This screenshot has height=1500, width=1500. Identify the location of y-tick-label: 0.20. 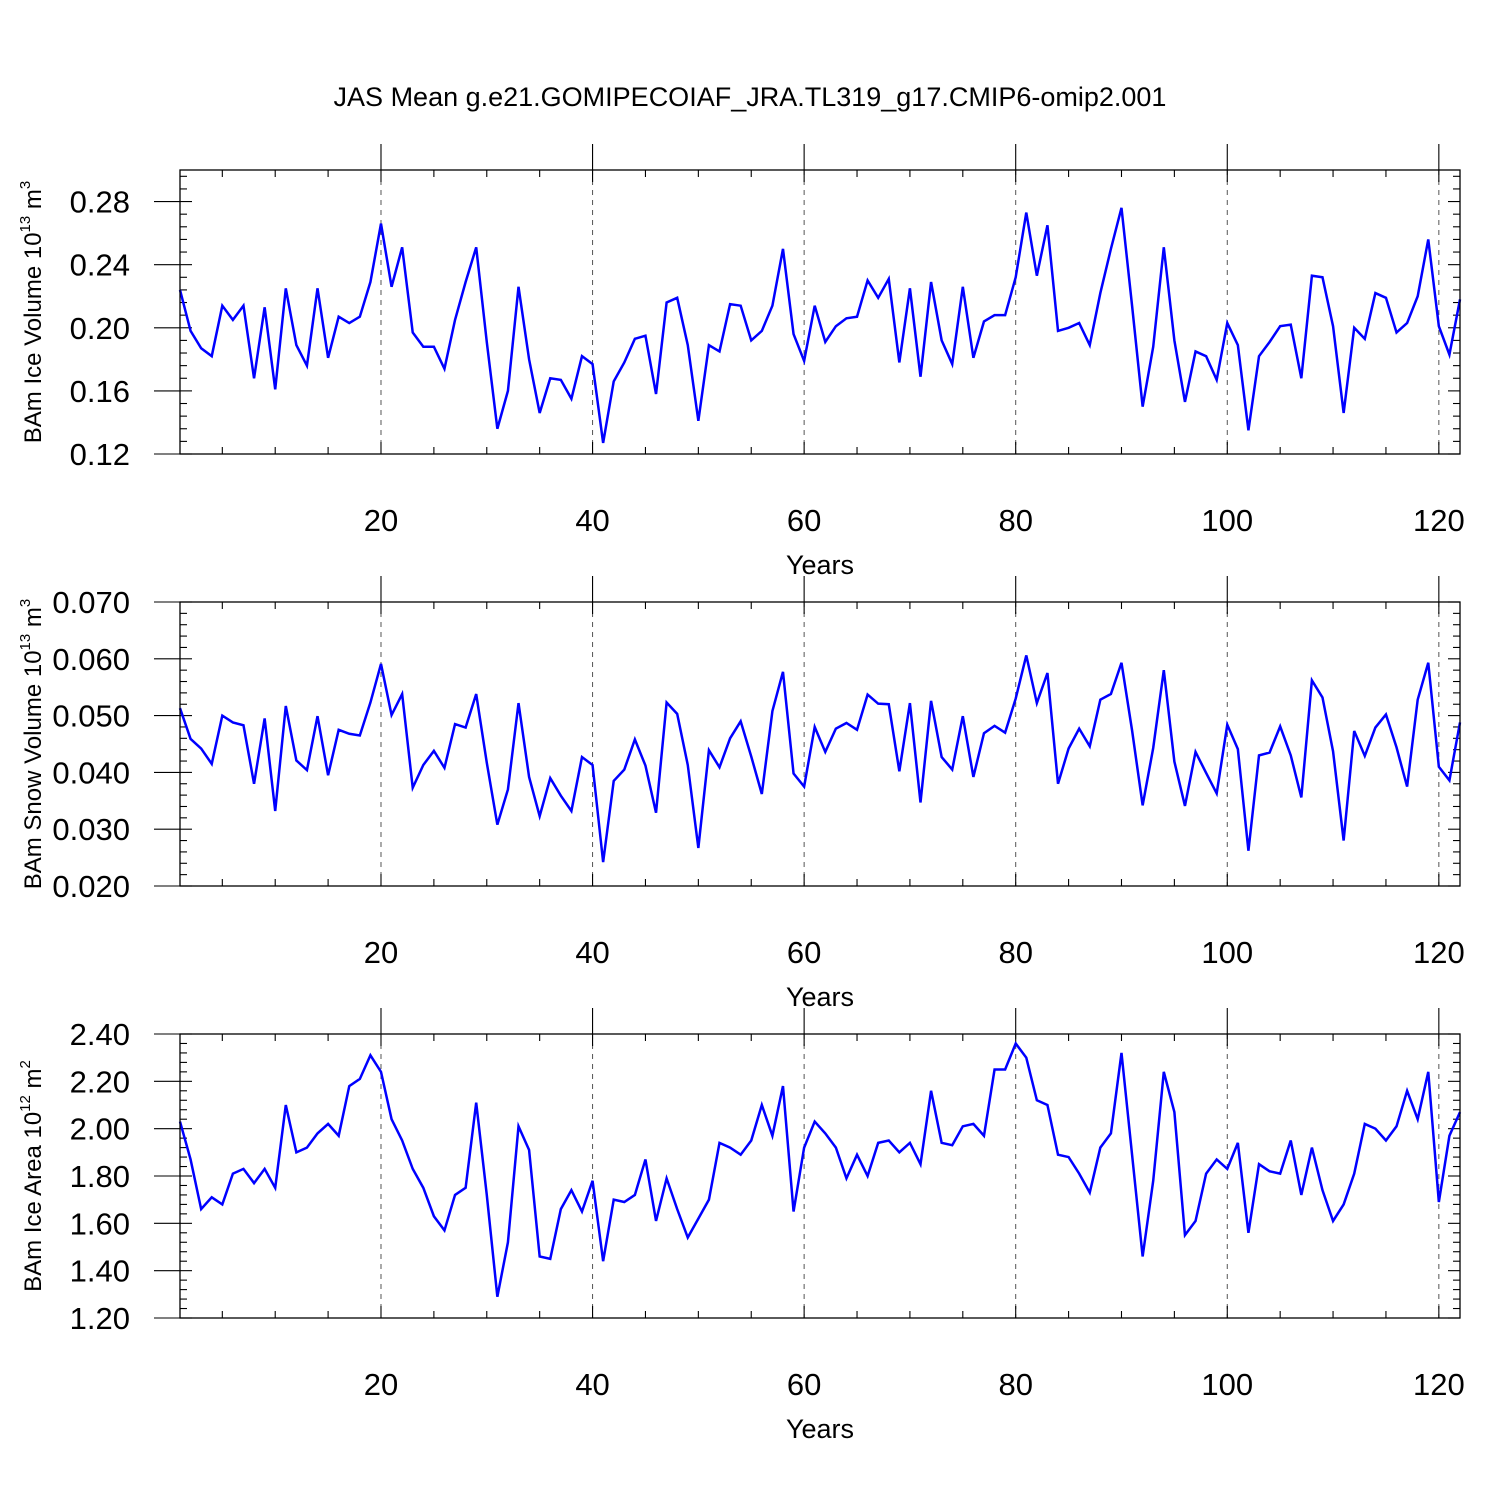
(100, 328).